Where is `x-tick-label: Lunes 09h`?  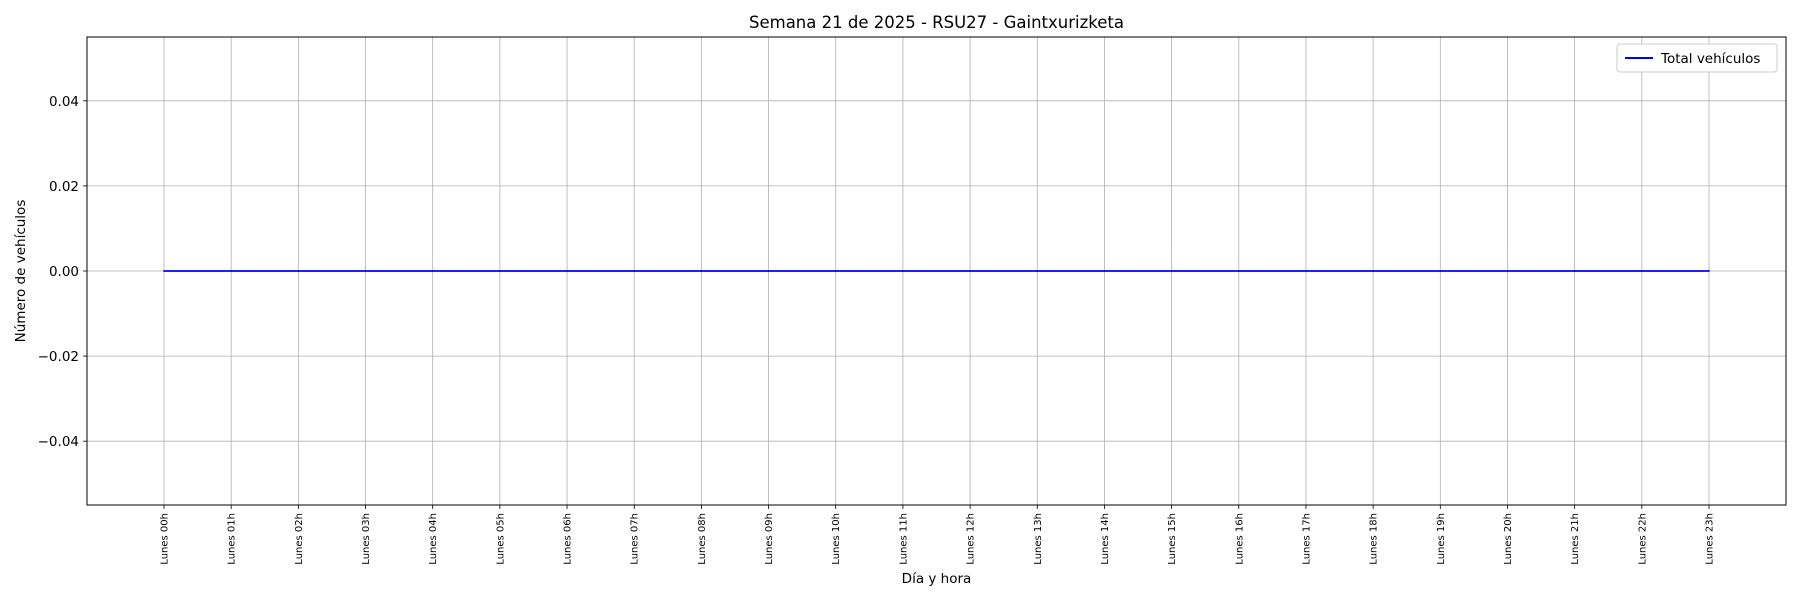
x-tick-label: Lunes 09h is located at coordinates (769, 539).